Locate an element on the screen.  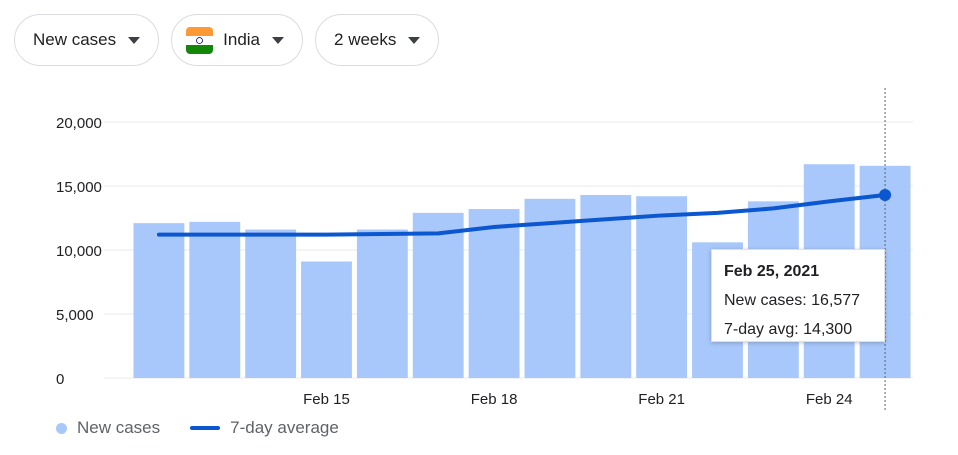
x-tick-label: Feb 21 is located at coordinates (661, 399).